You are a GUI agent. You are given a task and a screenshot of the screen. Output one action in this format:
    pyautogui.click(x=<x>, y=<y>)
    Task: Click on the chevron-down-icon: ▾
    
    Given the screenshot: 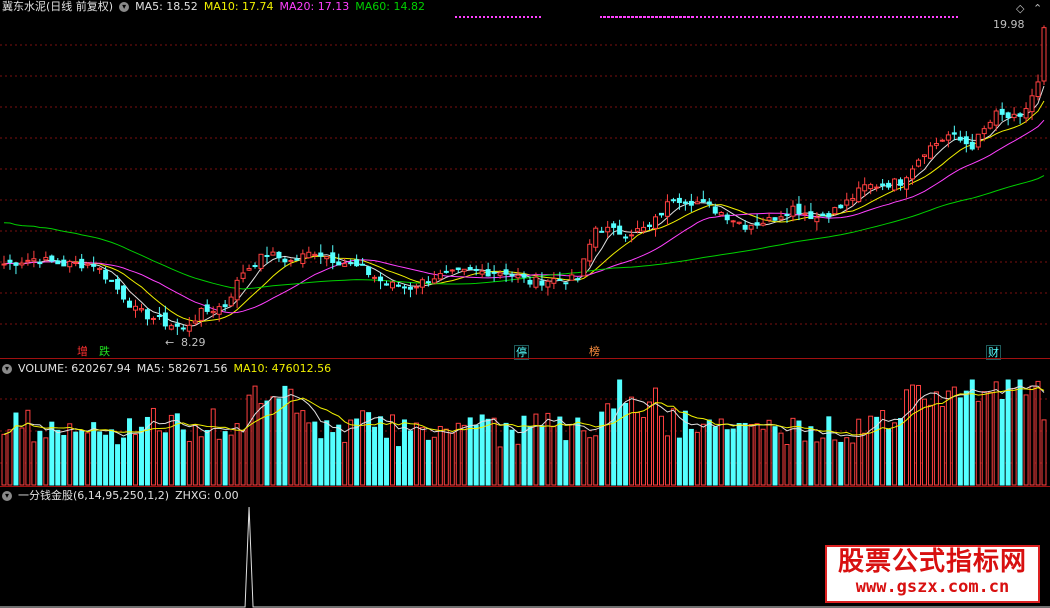 What is the action you would take?
    pyautogui.click(x=7, y=496)
    